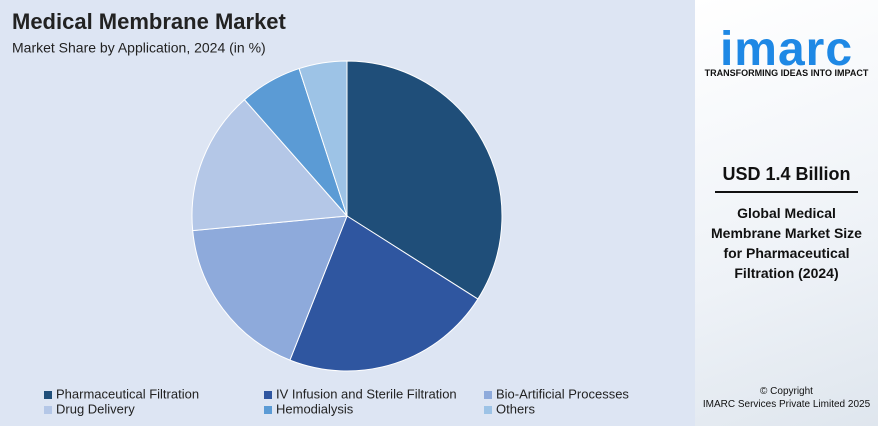 The height and width of the screenshot is (426, 878). I want to click on stat-value: USD 1.4 Billion, so click(786, 178).